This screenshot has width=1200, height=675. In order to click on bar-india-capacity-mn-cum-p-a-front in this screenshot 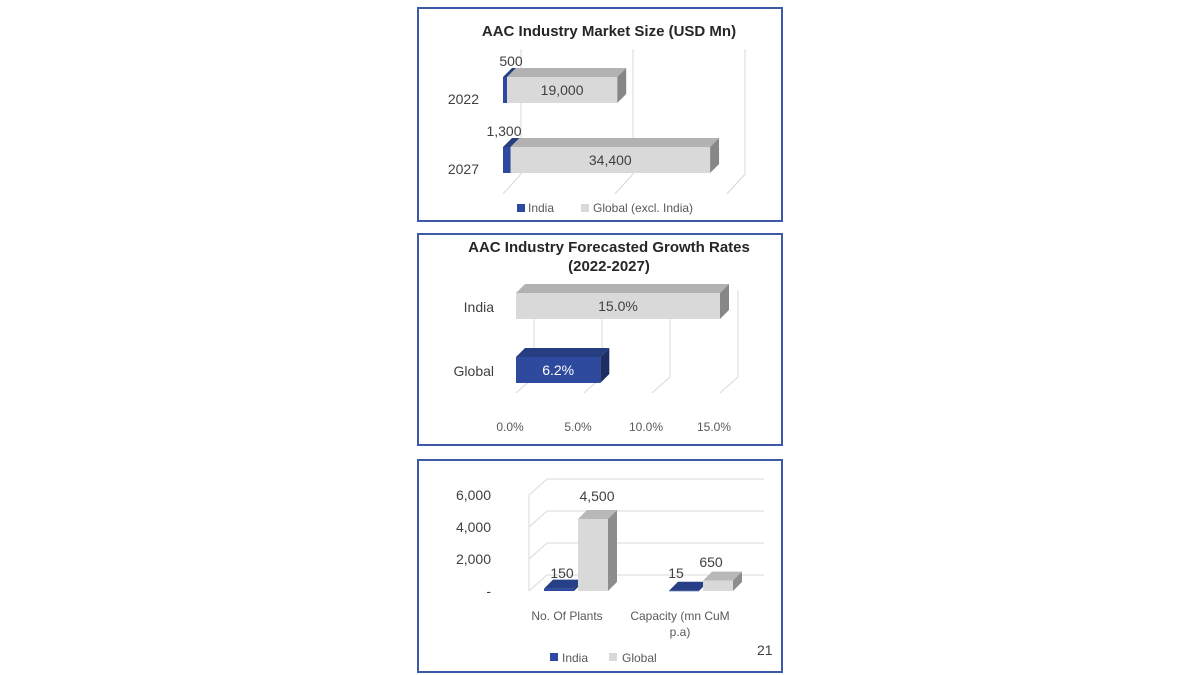, I will do `click(684, 591)`.